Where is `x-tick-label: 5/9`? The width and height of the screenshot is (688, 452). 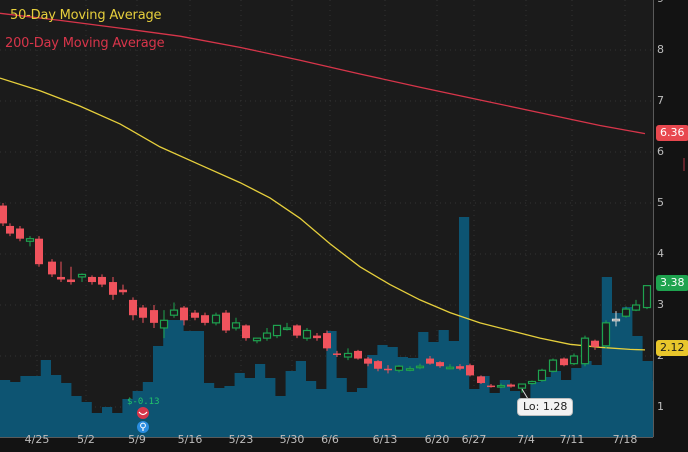 x-tick-label: 5/9 is located at coordinates (137, 439).